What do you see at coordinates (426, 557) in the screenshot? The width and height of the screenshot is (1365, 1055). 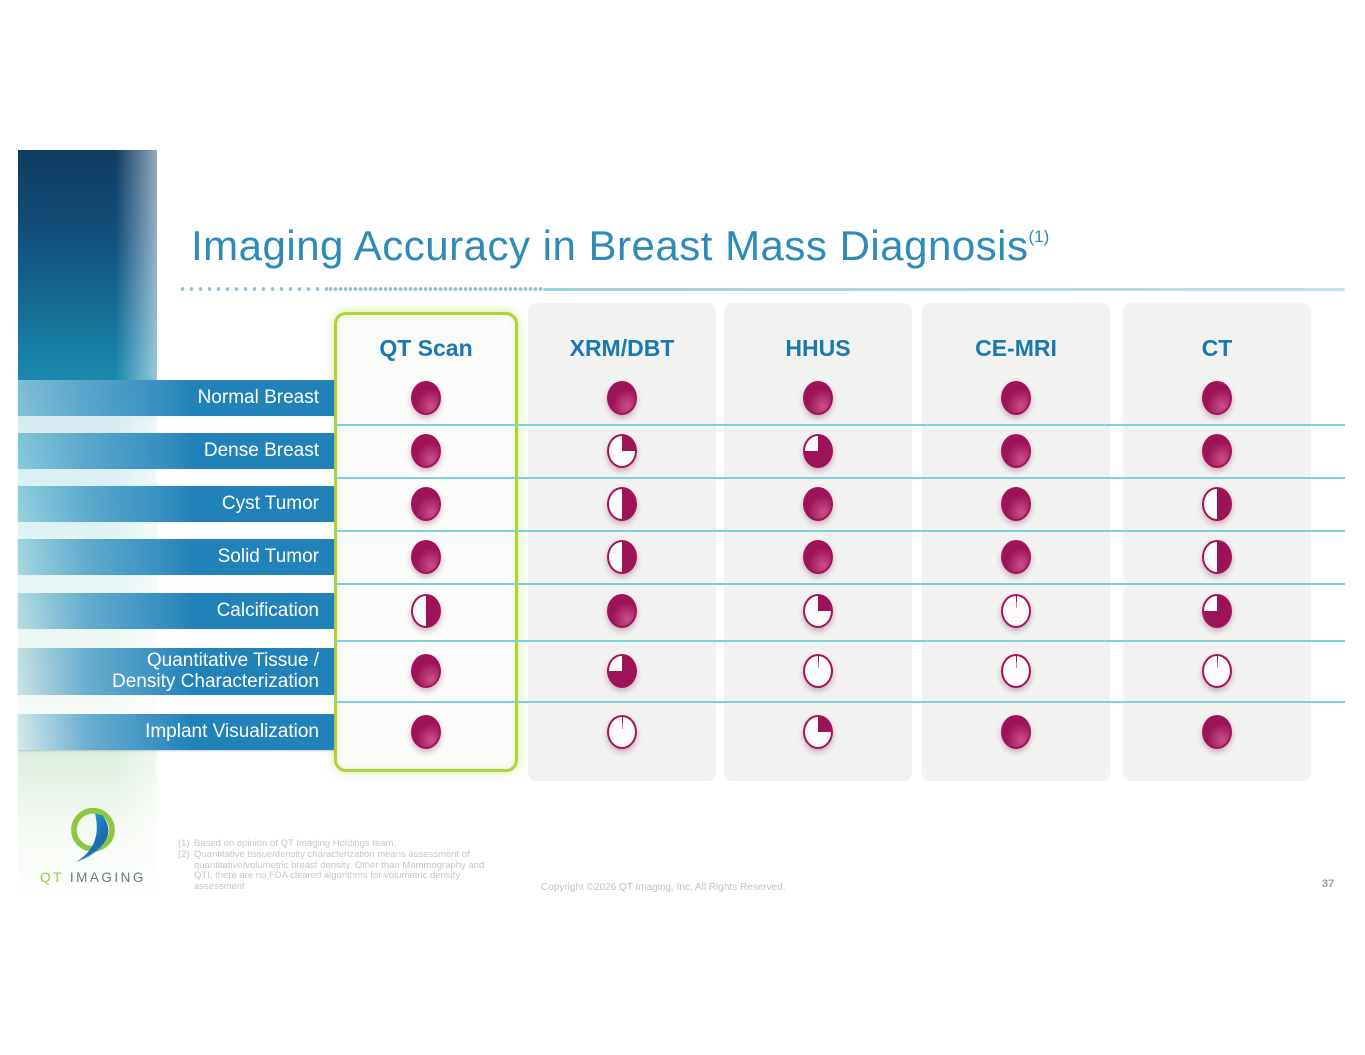 I see `harvey-solid-tumor-qt-scan` at bounding box center [426, 557].